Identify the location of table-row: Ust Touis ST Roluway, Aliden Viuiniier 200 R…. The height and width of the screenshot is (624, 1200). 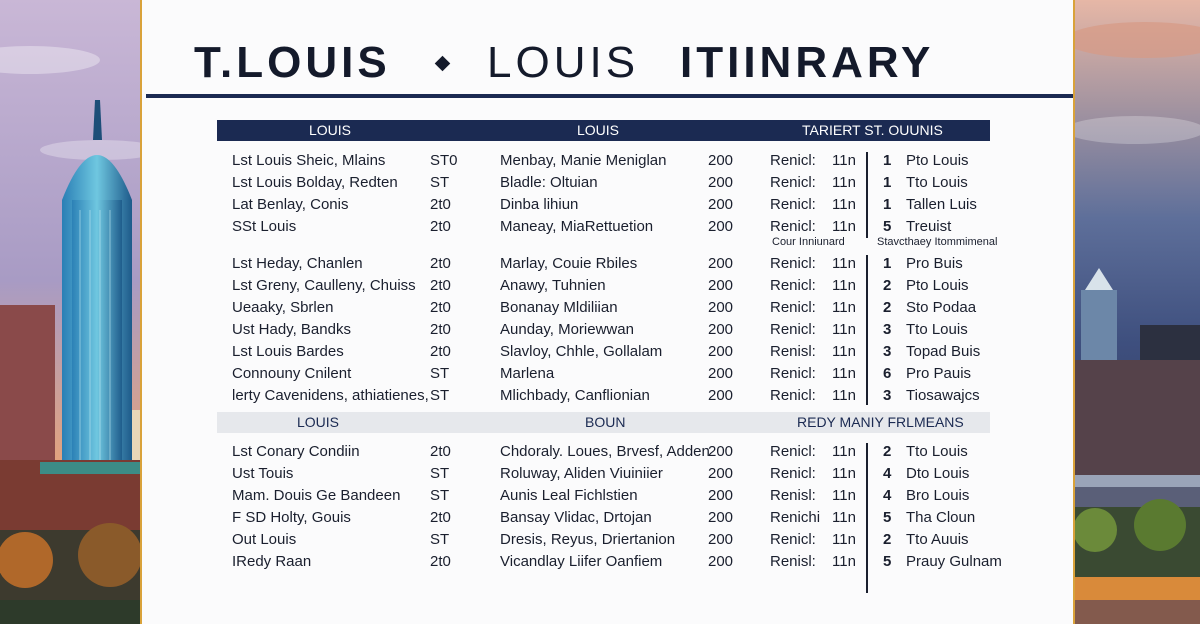
(609, 475).